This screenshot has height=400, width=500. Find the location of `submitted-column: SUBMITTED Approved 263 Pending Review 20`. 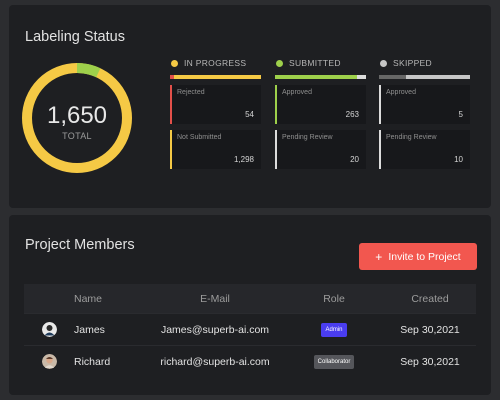

submitted-column: SUBMITTED Approved 263 Pending Review 20 is located at coordinates (320, 112).